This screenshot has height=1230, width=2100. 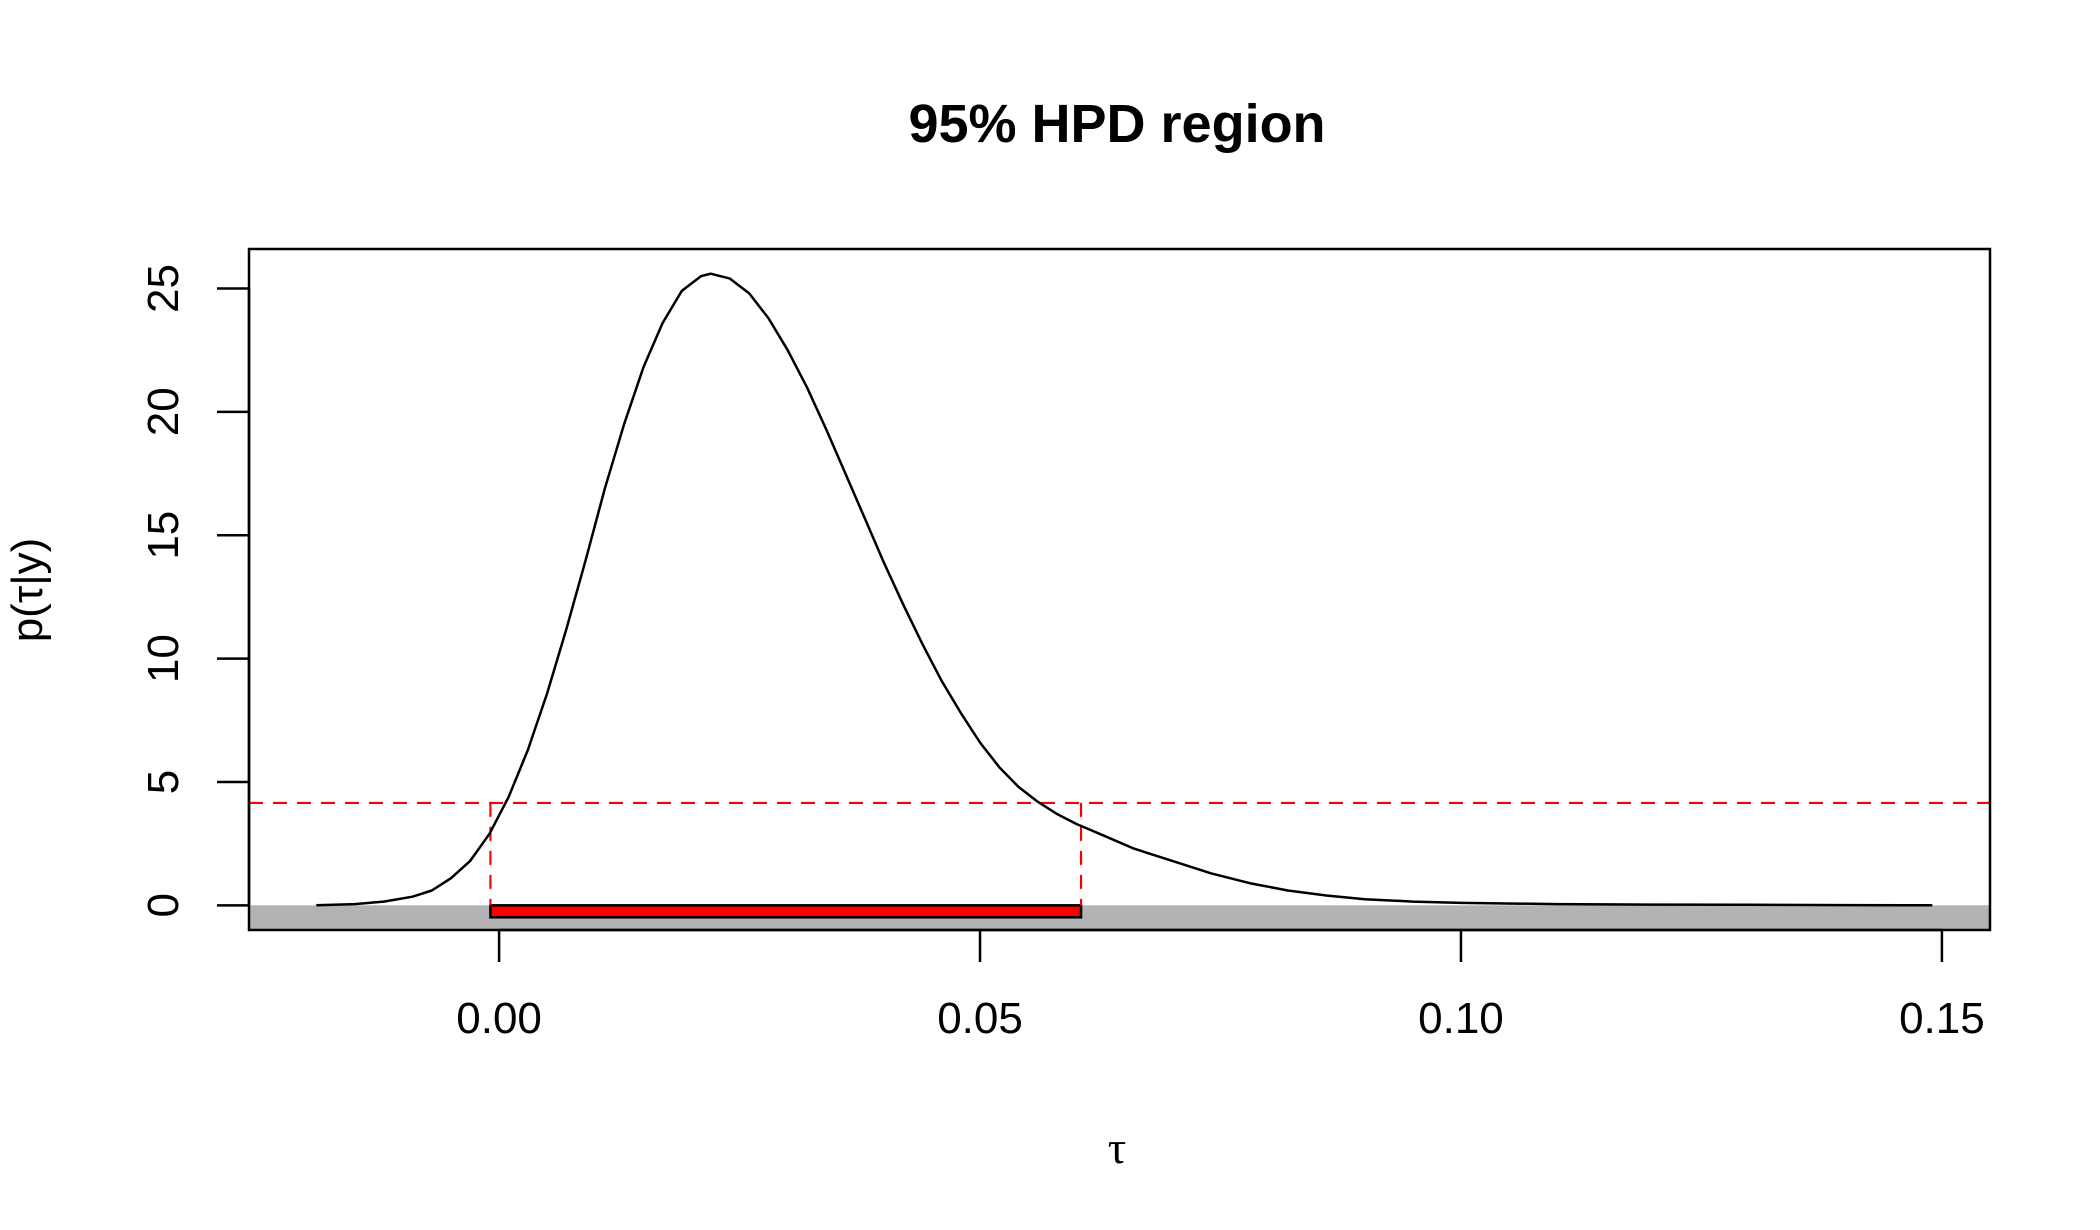 What do you see at coordinates (499, 1018) in the screenshot?
I see `x-tick-label: 0.00` at bounding box center [499, 1018].